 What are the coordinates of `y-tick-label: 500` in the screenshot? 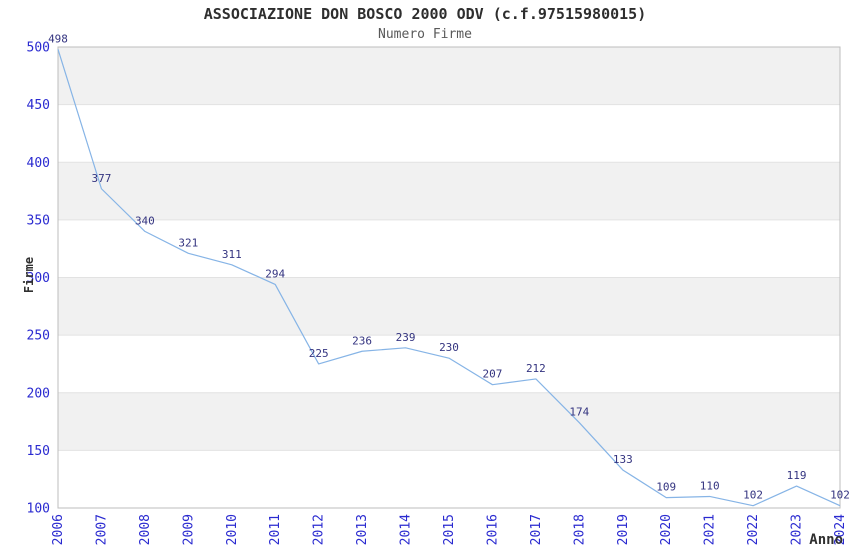 It's located at (38, 48).